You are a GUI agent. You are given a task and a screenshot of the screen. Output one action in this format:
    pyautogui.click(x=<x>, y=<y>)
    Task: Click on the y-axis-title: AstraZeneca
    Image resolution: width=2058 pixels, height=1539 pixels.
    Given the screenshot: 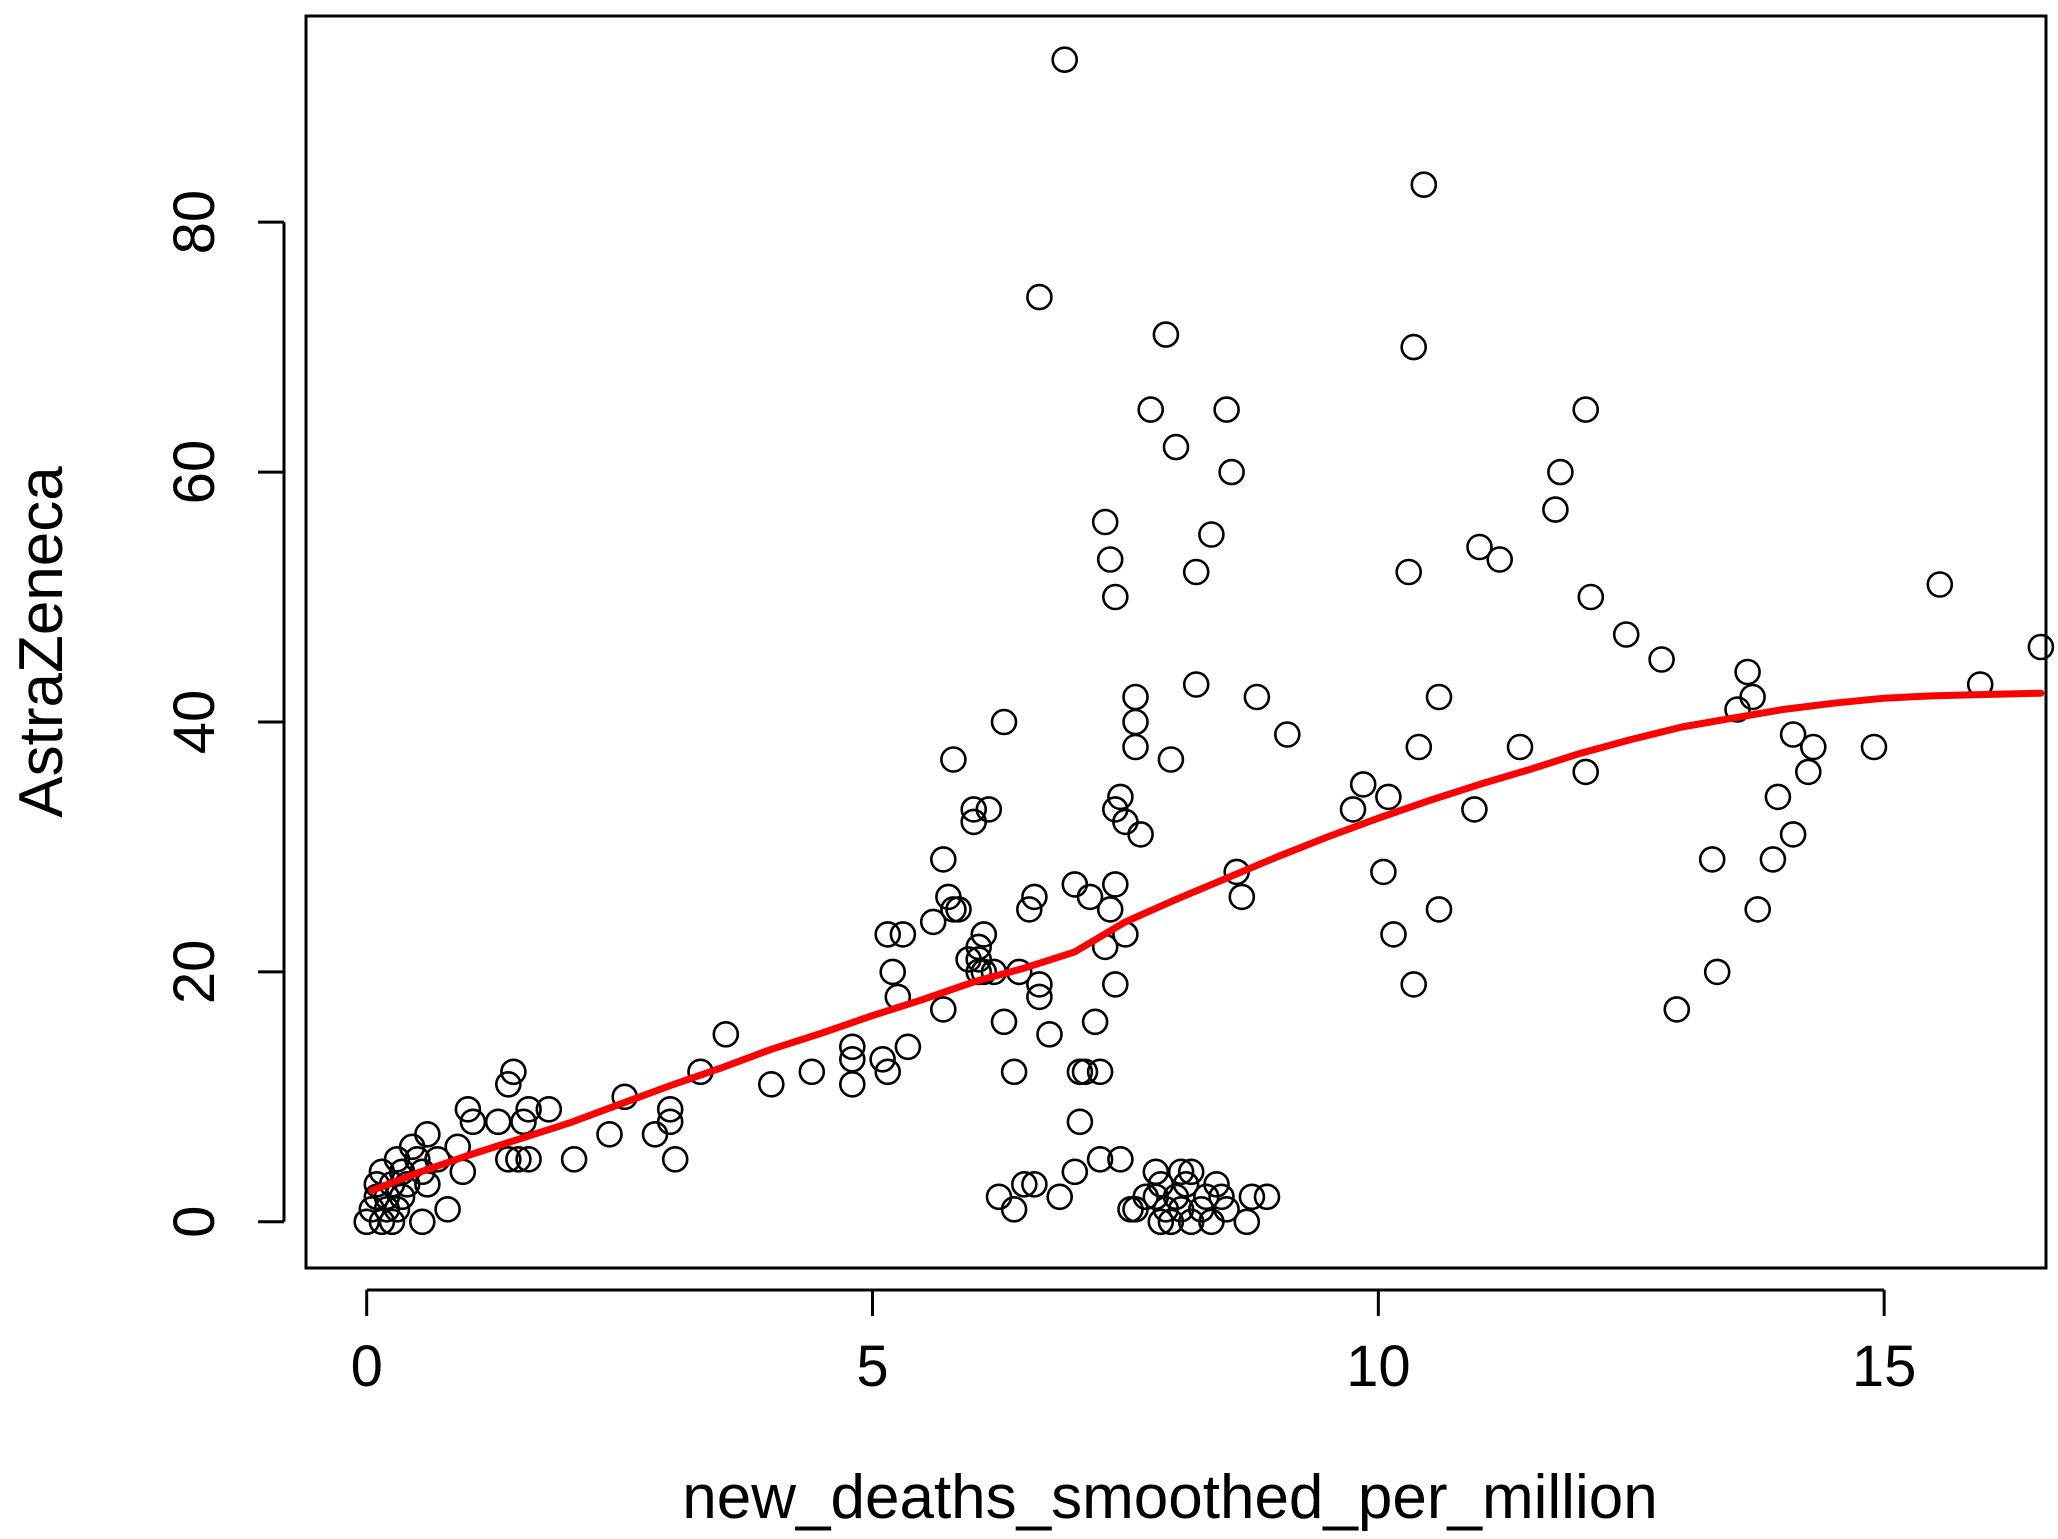 What is the action you would take?
    pyautogui.click(x=41, y=642)
    